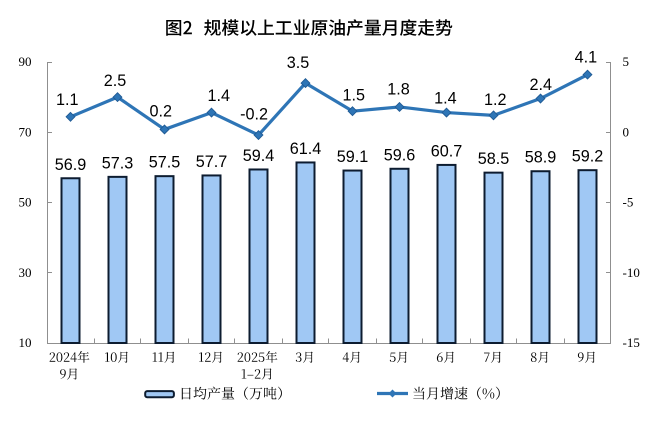 Image resolution: width=660 pixels, height=437 pixels. I want to click on svg-text: 59.2, so click(588, 157).